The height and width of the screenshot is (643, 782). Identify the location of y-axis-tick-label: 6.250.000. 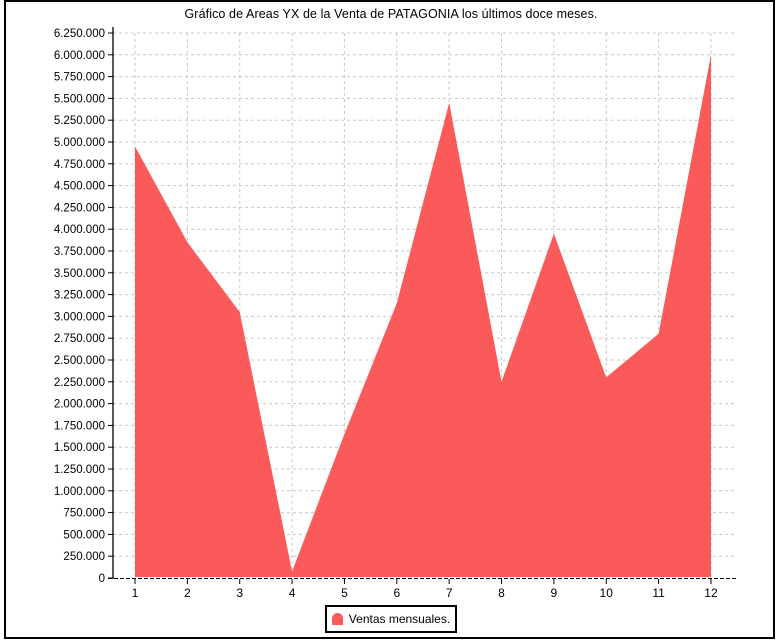
(79, 34).